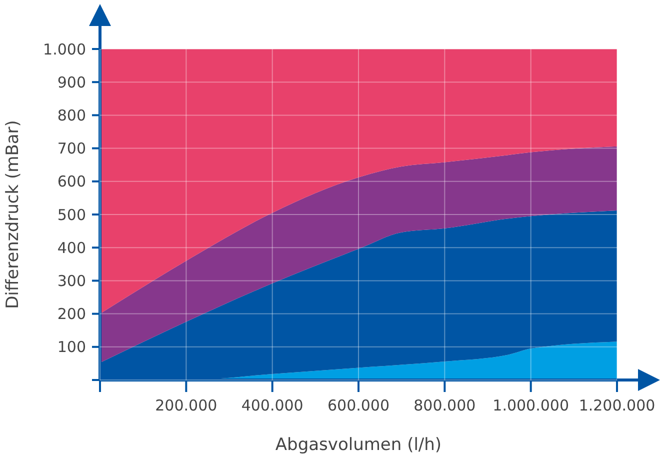 This screenshot has width=661, height=455. Describe the element at coordinates (71, 247) in the screenshot. I see `y-tick-label: 400` at that location.